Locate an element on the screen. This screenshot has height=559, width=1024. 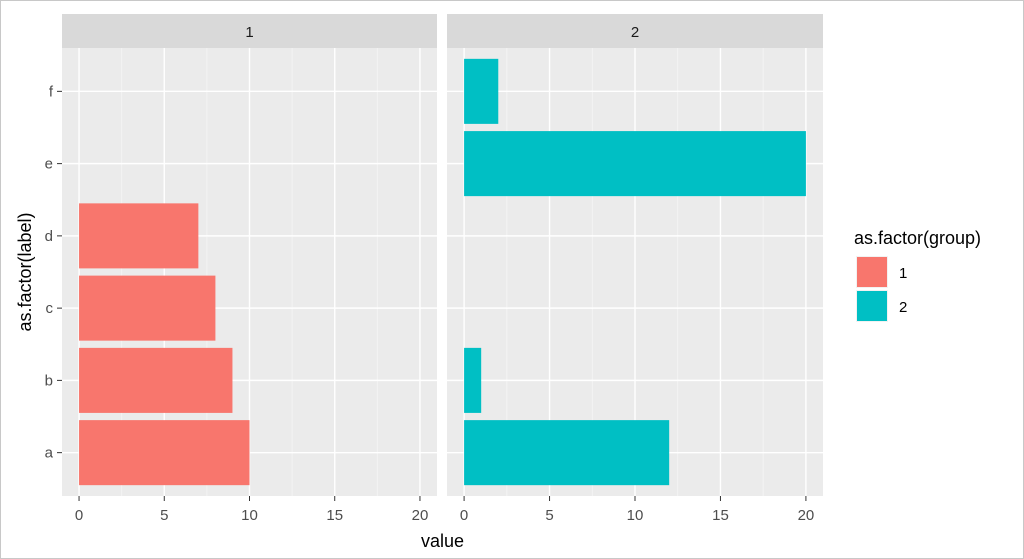
y-tick-label: a is located at coordinates (49, 453).